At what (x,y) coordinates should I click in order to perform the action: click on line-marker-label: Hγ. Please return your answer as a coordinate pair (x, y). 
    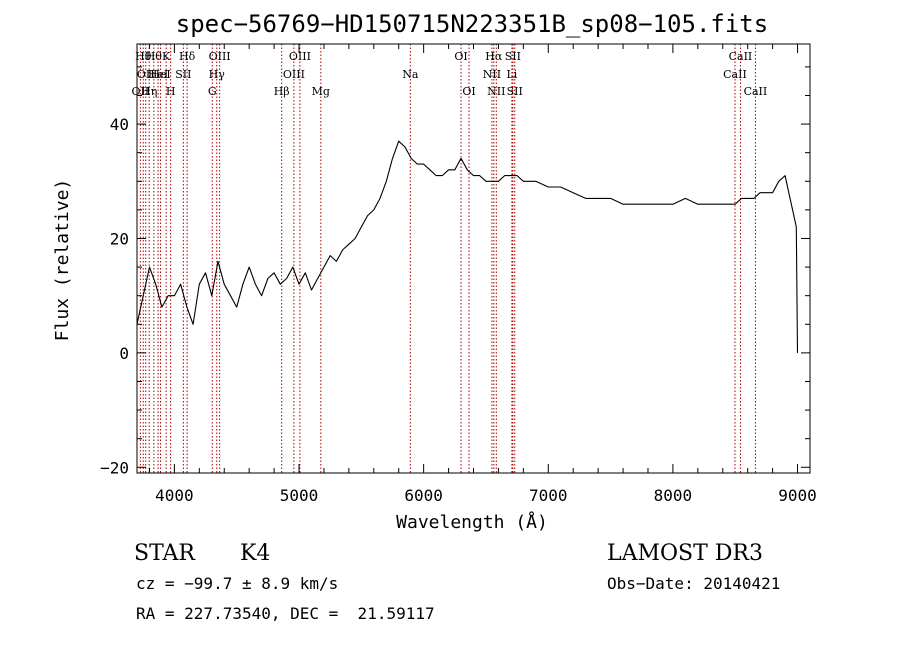
    Looking at the image, I should click on (217, 74).